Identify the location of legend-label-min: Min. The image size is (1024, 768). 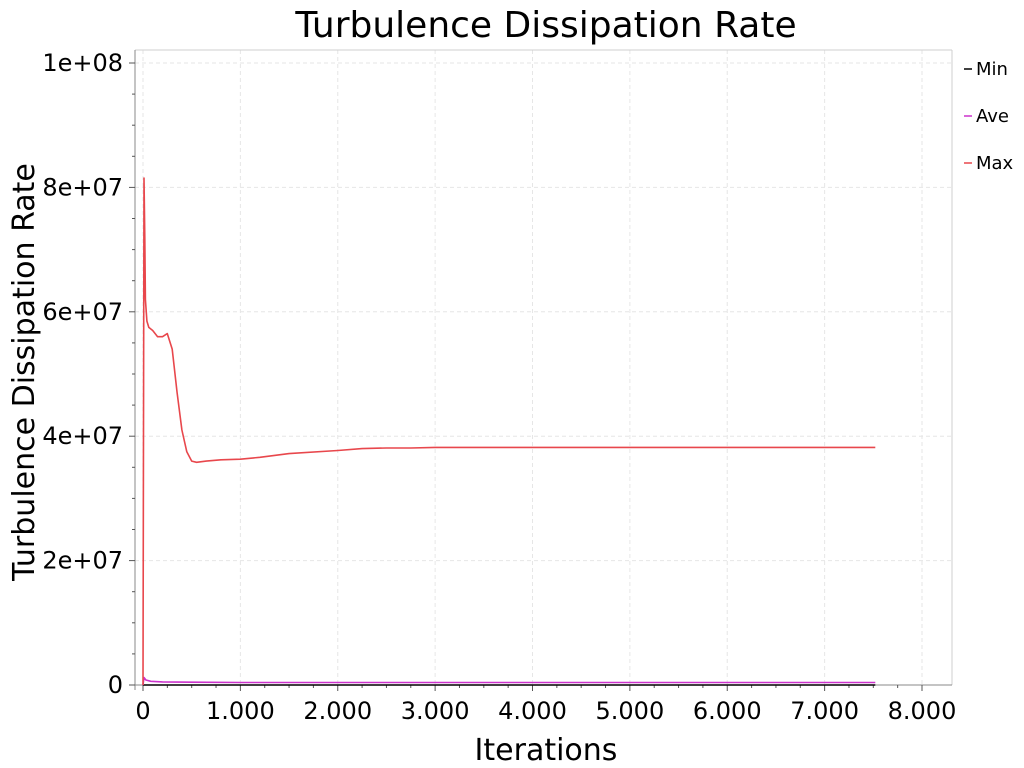
(992, 69).